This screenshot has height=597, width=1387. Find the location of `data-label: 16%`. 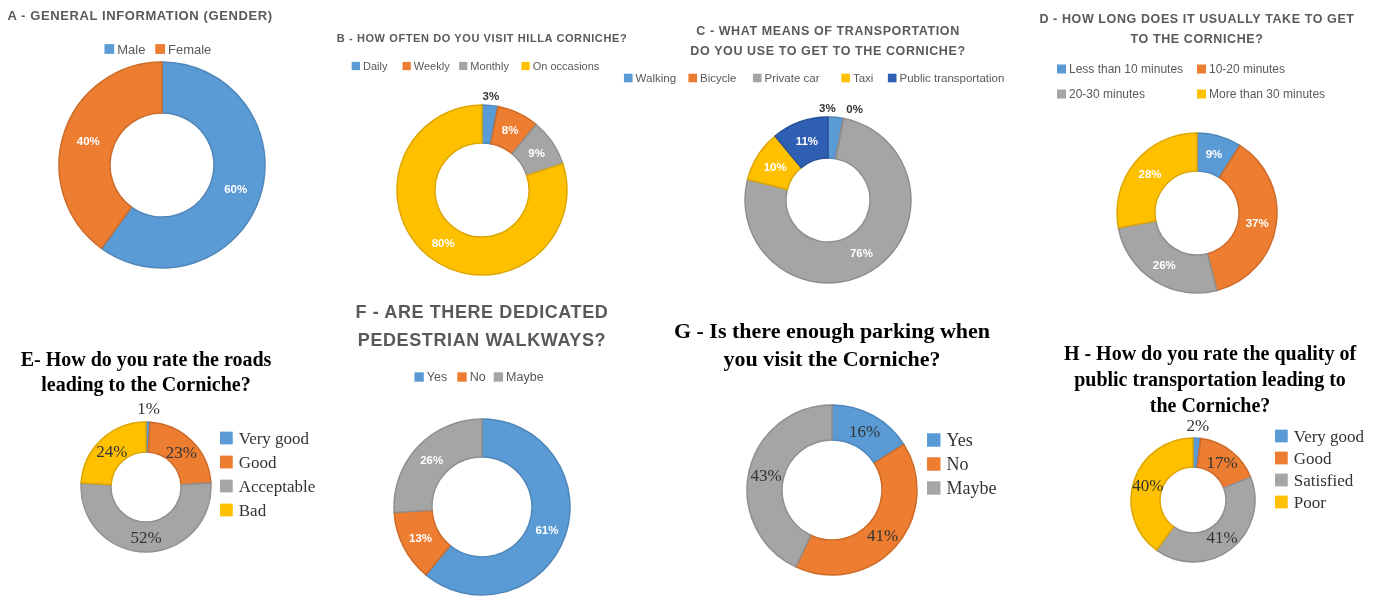

data-label: 16% is located at coordinates (864, 431).